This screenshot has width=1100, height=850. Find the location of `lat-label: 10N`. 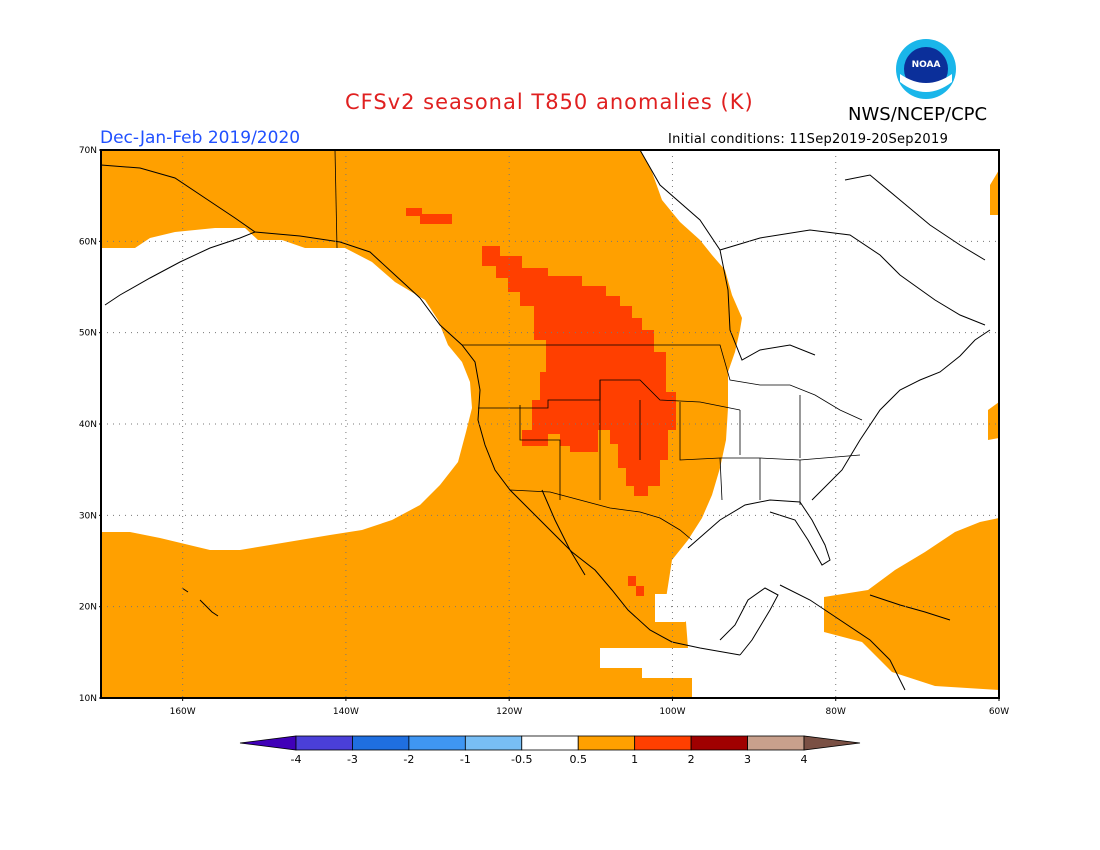

lat-label: 10N is located at coordinates (88, 699).